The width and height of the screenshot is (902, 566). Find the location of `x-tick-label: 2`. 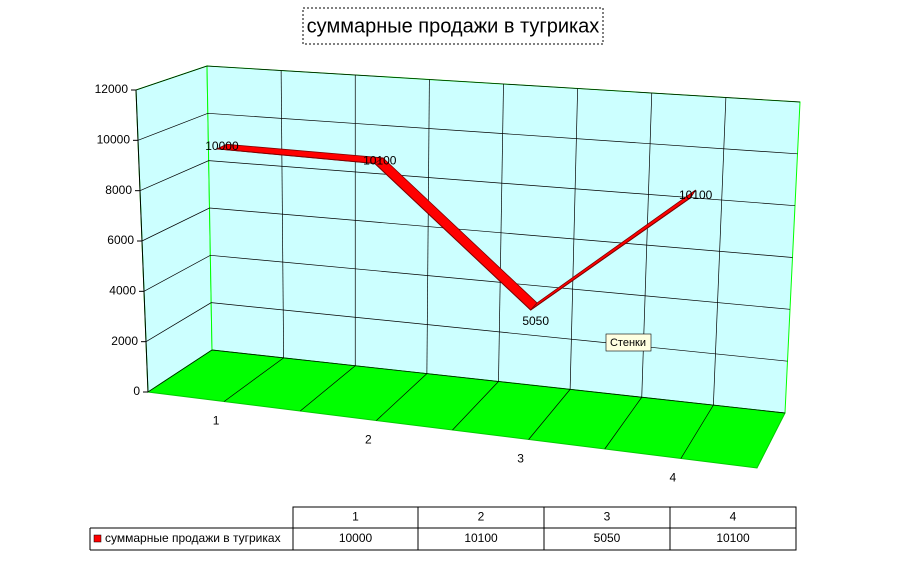

x-tick-label: 2 is located at coordinates (368, 440).